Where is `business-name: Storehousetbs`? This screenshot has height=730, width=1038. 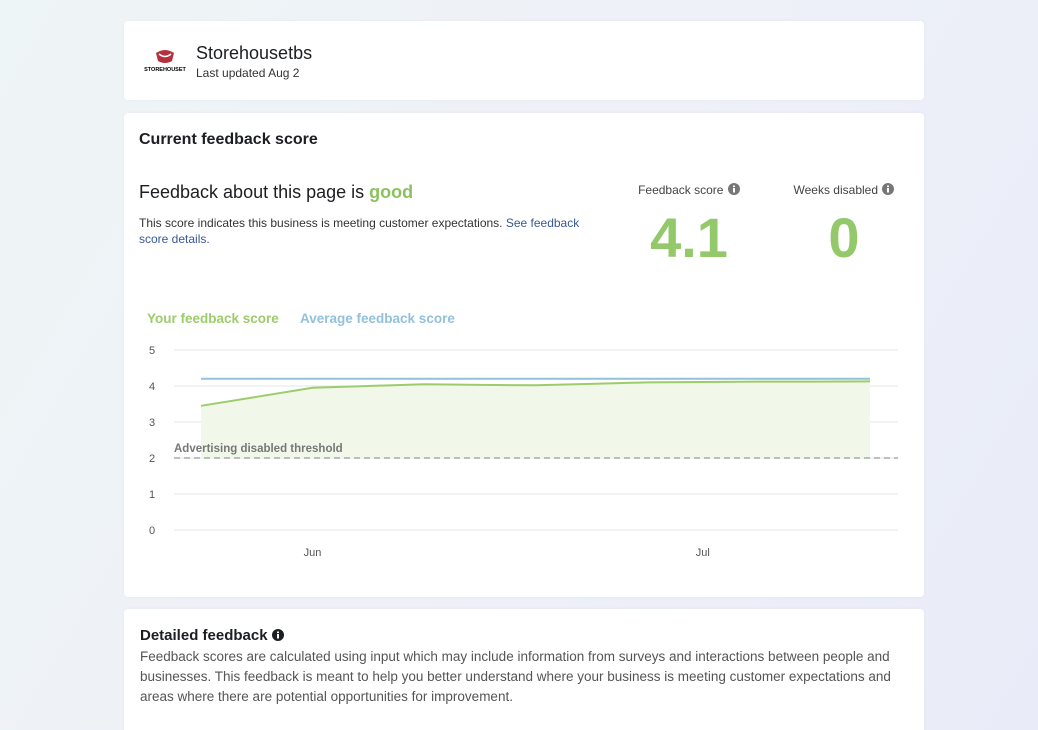
business-name: Storehousetbs is located at coordinates (254, 53).